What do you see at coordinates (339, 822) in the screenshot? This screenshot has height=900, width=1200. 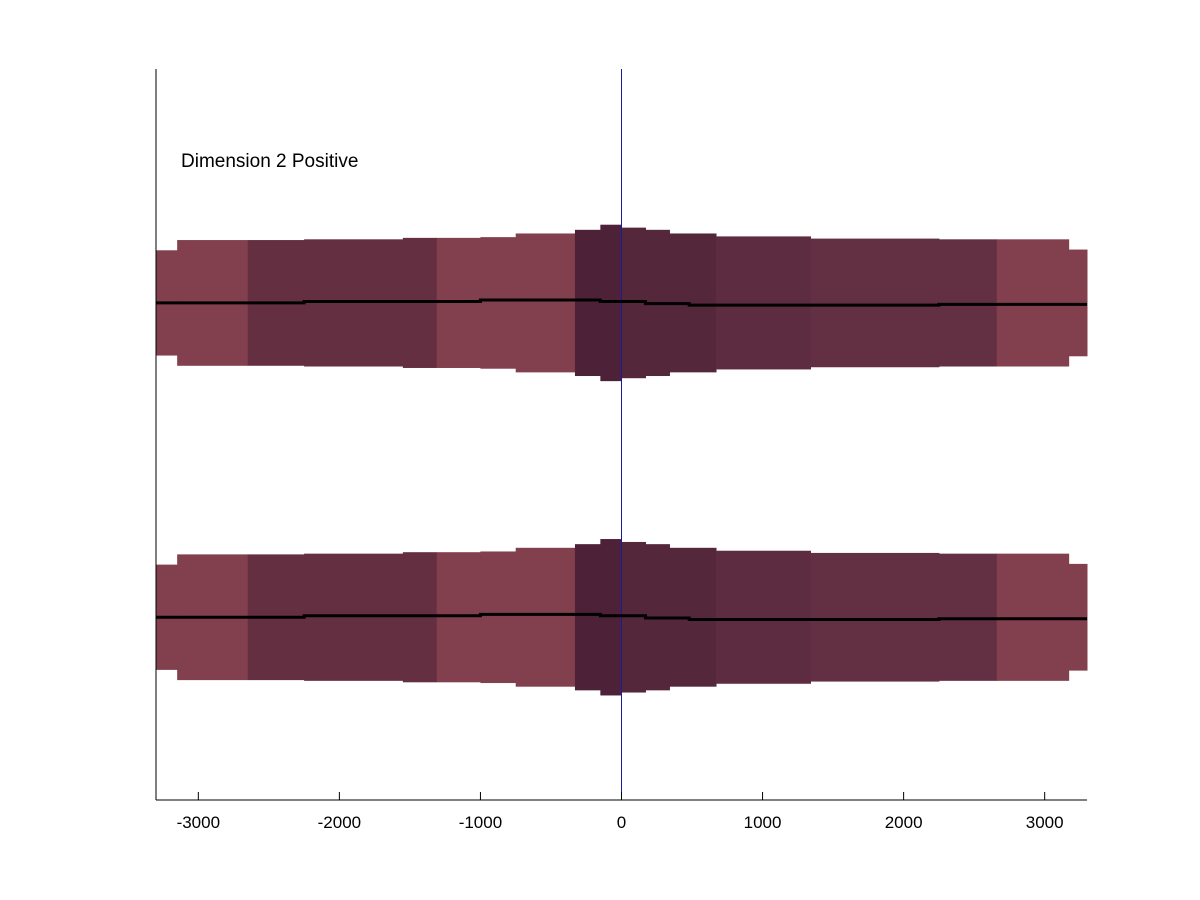 I see `x-tick-label: -2000` at bounding box center [339, 822].